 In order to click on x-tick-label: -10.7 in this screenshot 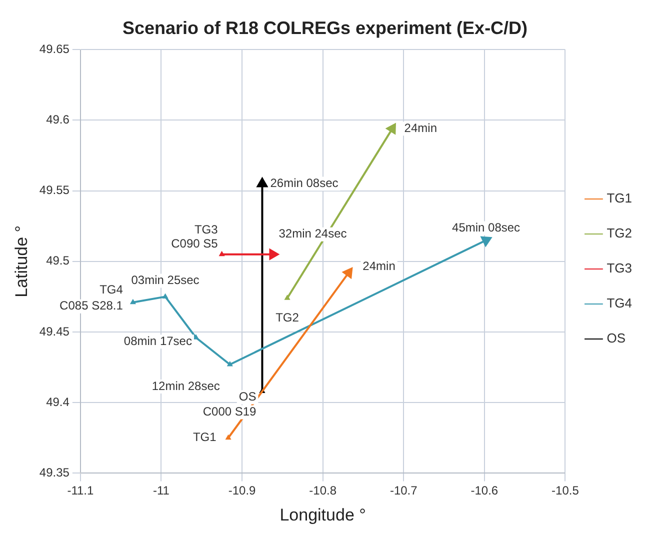, I will do `click(404, 491)`.